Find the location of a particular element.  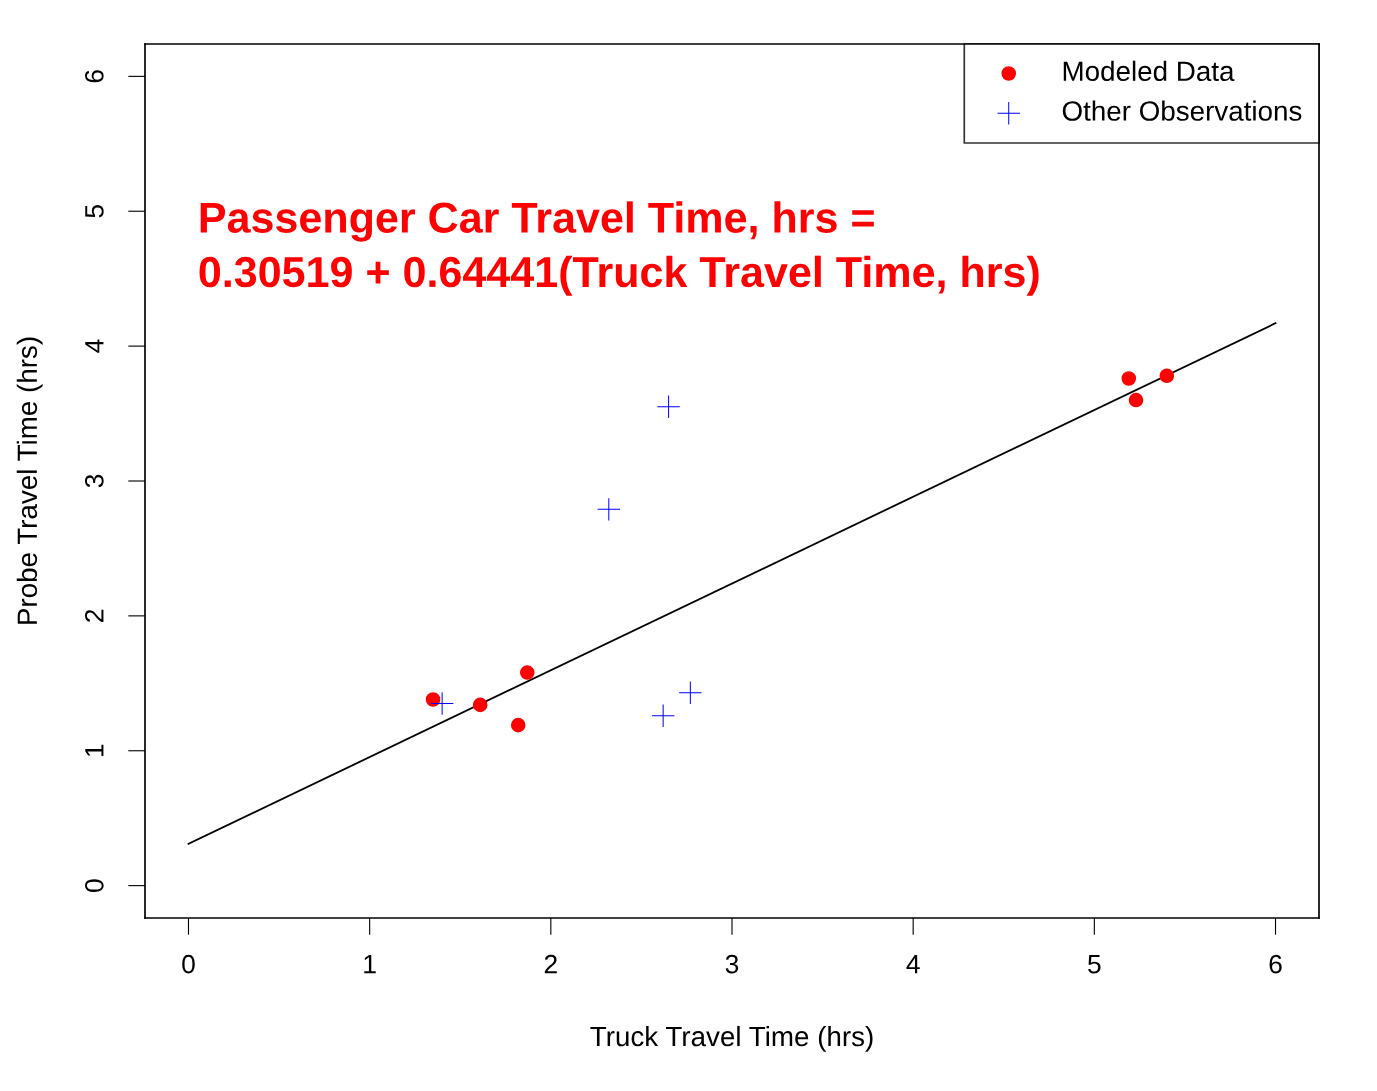

y-tick-label: 4 is located at coordinates (94, 346).